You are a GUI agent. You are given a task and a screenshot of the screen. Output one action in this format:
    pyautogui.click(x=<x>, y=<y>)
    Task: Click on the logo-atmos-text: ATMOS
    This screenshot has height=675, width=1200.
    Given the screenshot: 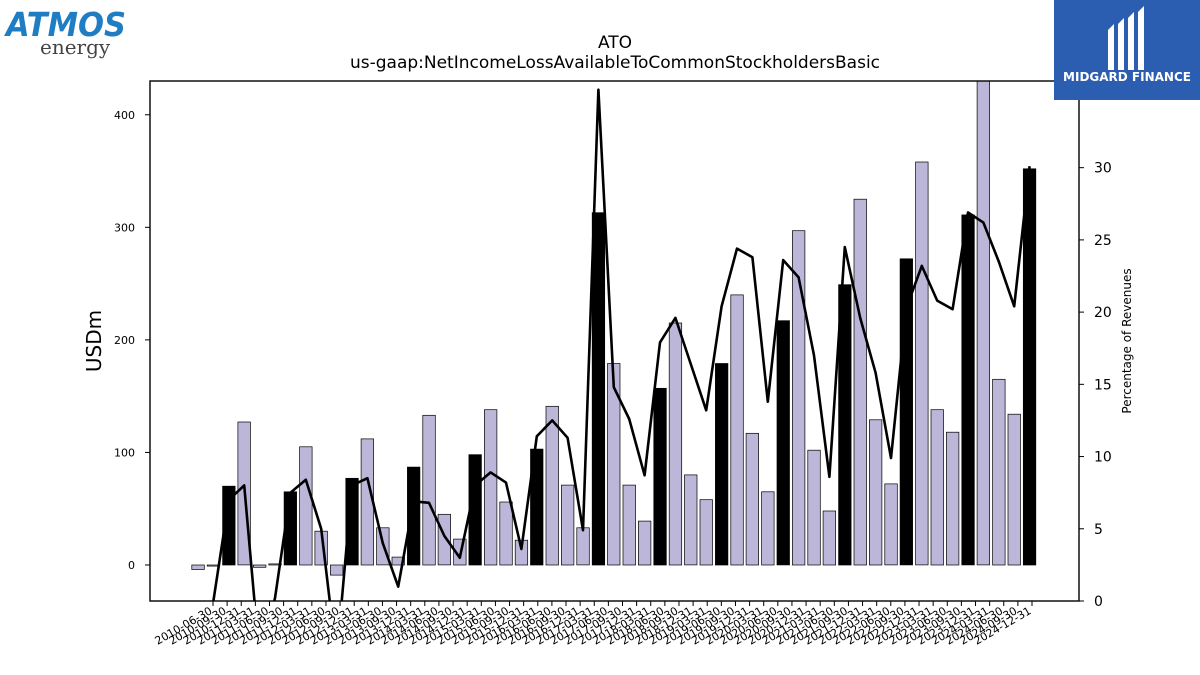 What is the action you would take?
    pyautogui.click(x=65, y=24)
    